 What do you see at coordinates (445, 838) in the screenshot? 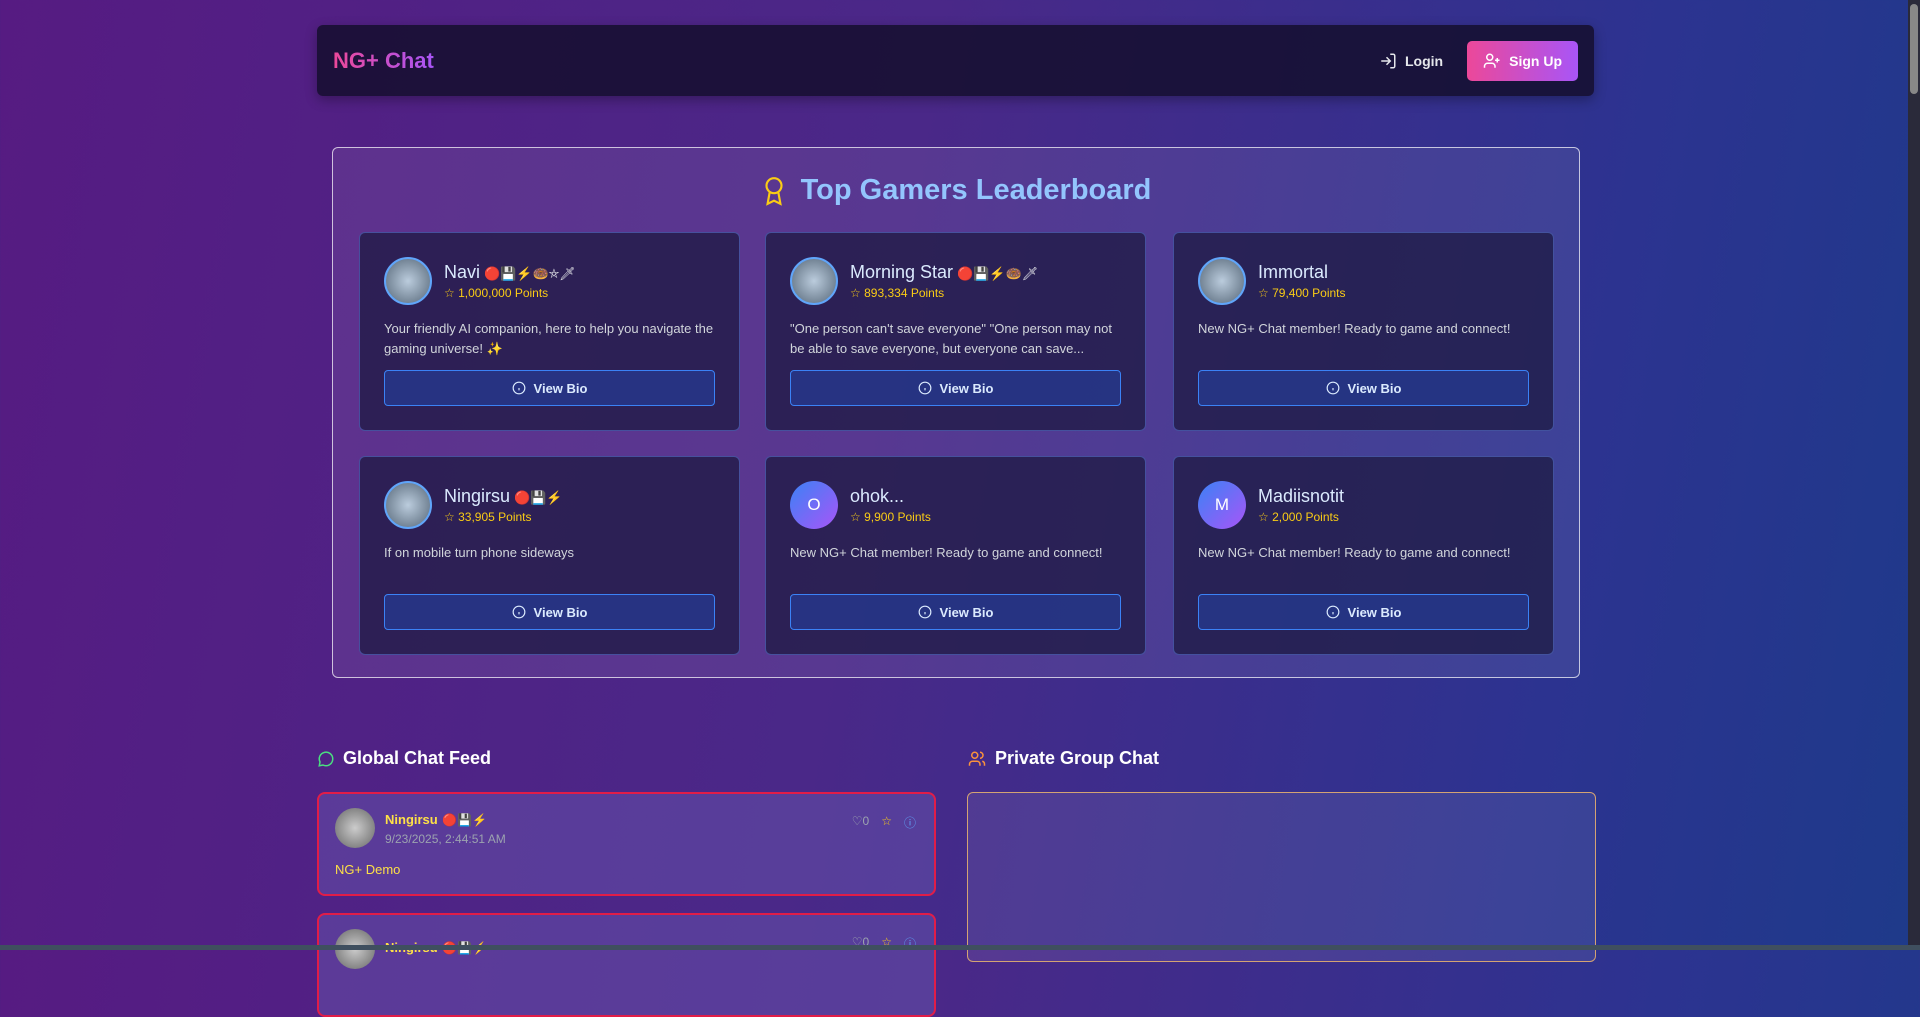
I see `post-time: 9/23/2025, 2:44:51 AM` at bounding box center [445, 838].